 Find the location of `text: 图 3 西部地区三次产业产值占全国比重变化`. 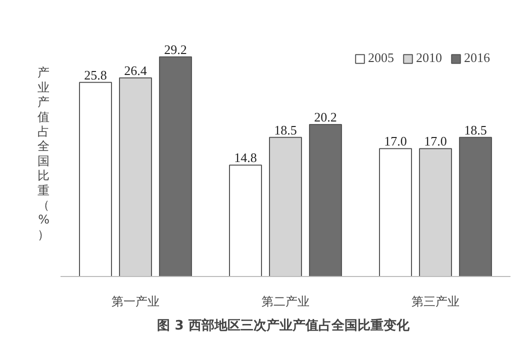

text: 图 3 西部地区三次产业产值占全国比重变化 is located at coordinates (283, 326).